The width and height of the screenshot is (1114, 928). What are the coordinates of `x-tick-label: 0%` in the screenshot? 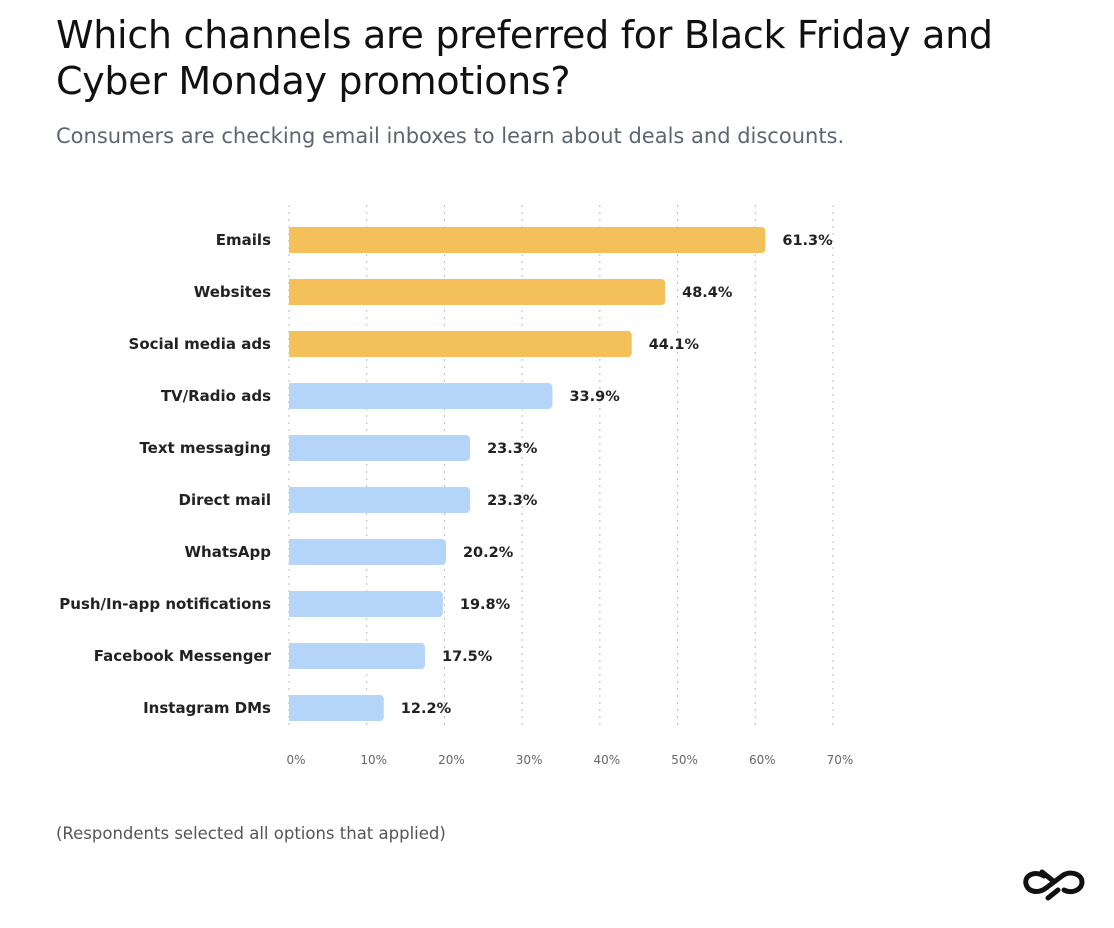 It's located at (295, 760).